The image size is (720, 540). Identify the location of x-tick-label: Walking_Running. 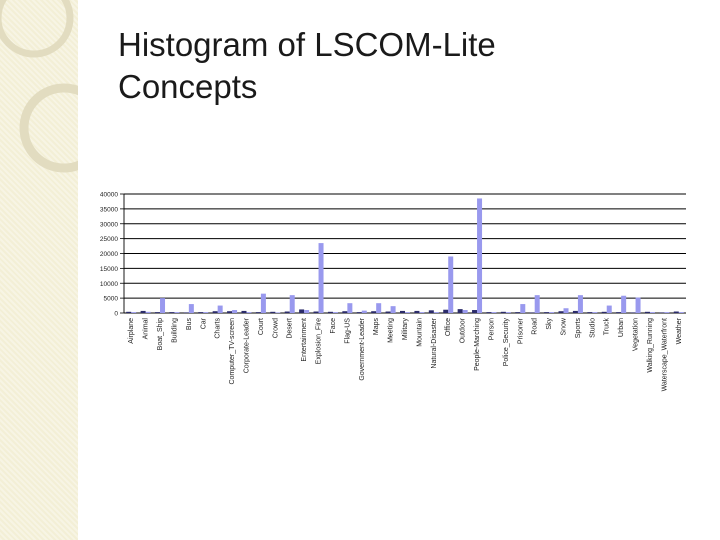
(650, 345).